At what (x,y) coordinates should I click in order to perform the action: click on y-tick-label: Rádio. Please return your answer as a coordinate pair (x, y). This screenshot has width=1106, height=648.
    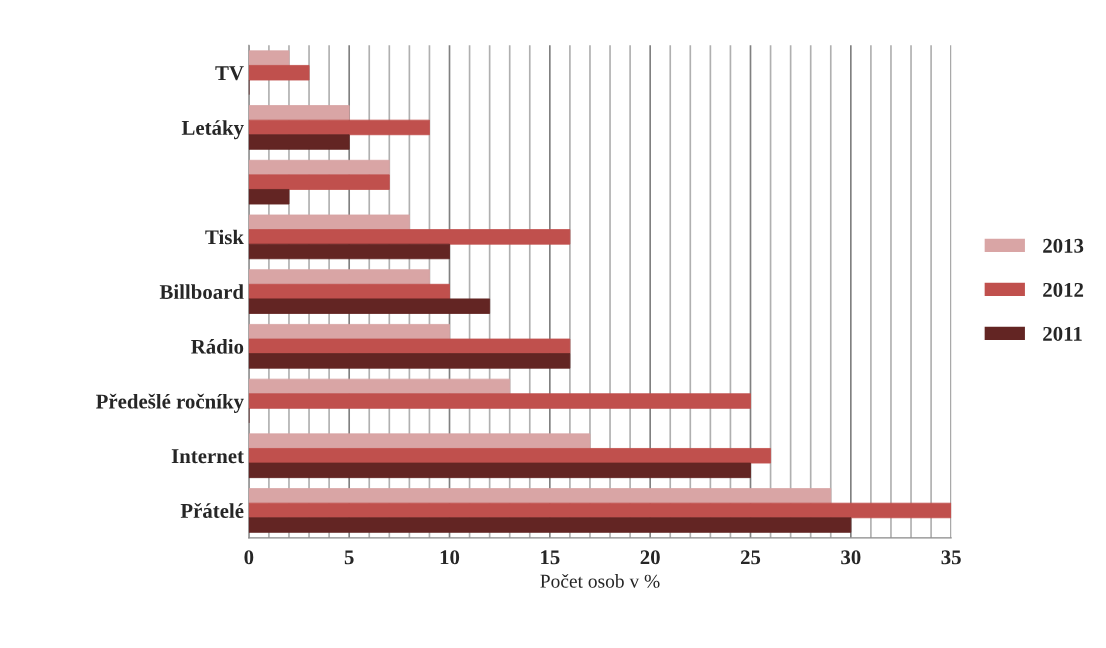
    Looking at the image, I should click on (217, 346).